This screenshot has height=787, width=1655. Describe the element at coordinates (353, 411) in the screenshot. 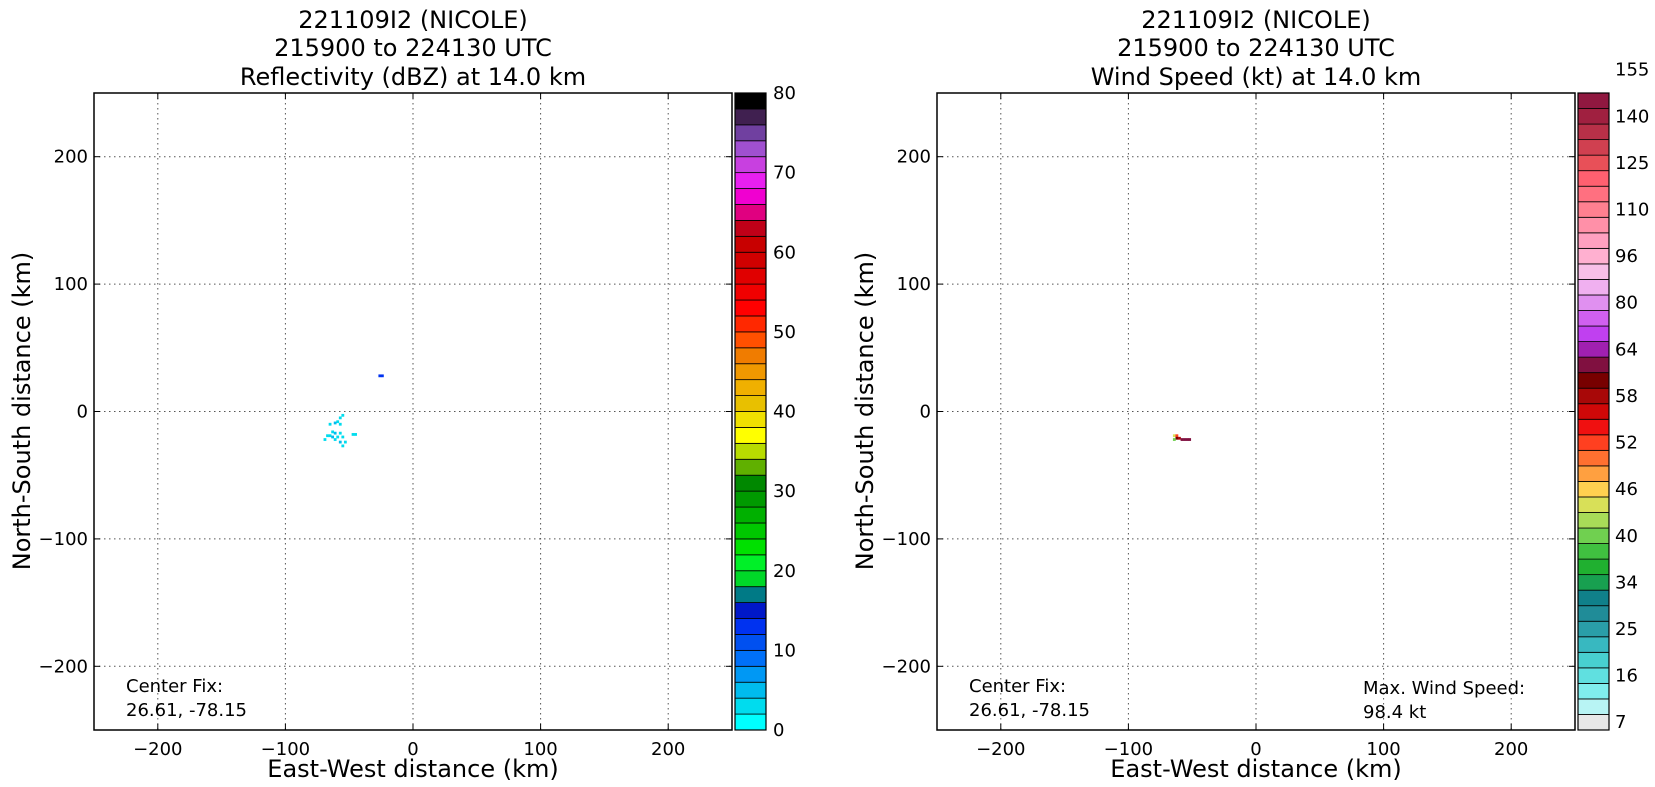

I see `reflectivity-cells` at that location.